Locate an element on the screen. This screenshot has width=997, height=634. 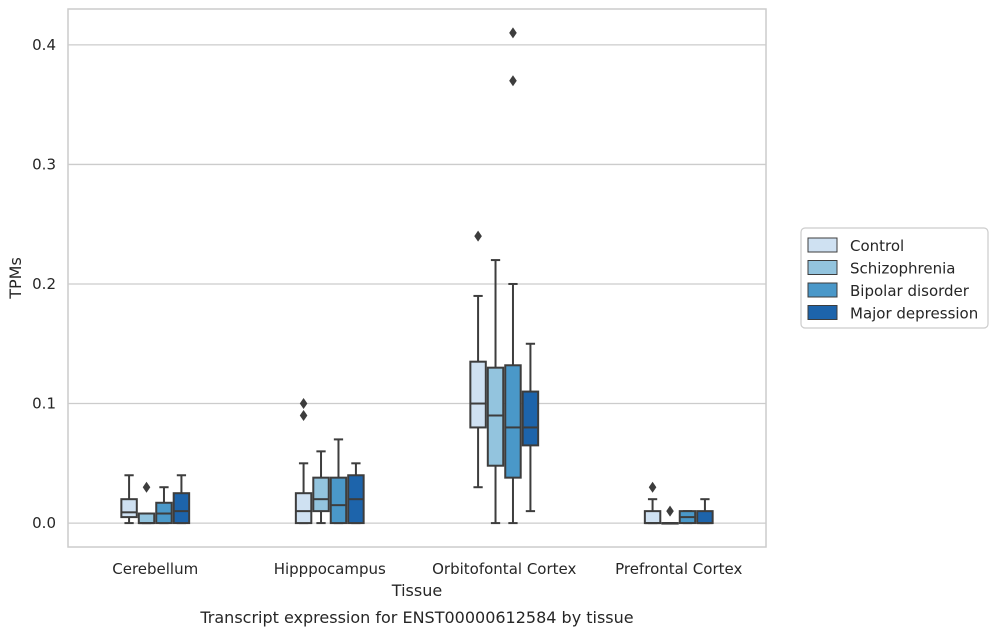
legend-label: Bipolar disorder is located at coordinates (910, 291).